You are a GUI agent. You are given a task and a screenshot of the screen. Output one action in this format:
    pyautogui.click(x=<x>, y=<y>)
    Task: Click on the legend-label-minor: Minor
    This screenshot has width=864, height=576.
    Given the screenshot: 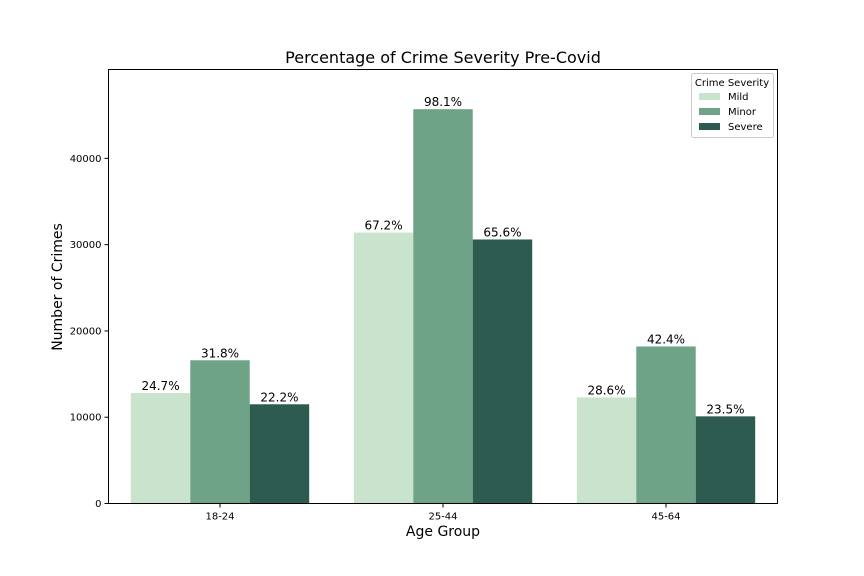 What is the action you would take?
    pyautogui.click(x=742, y=112)
    